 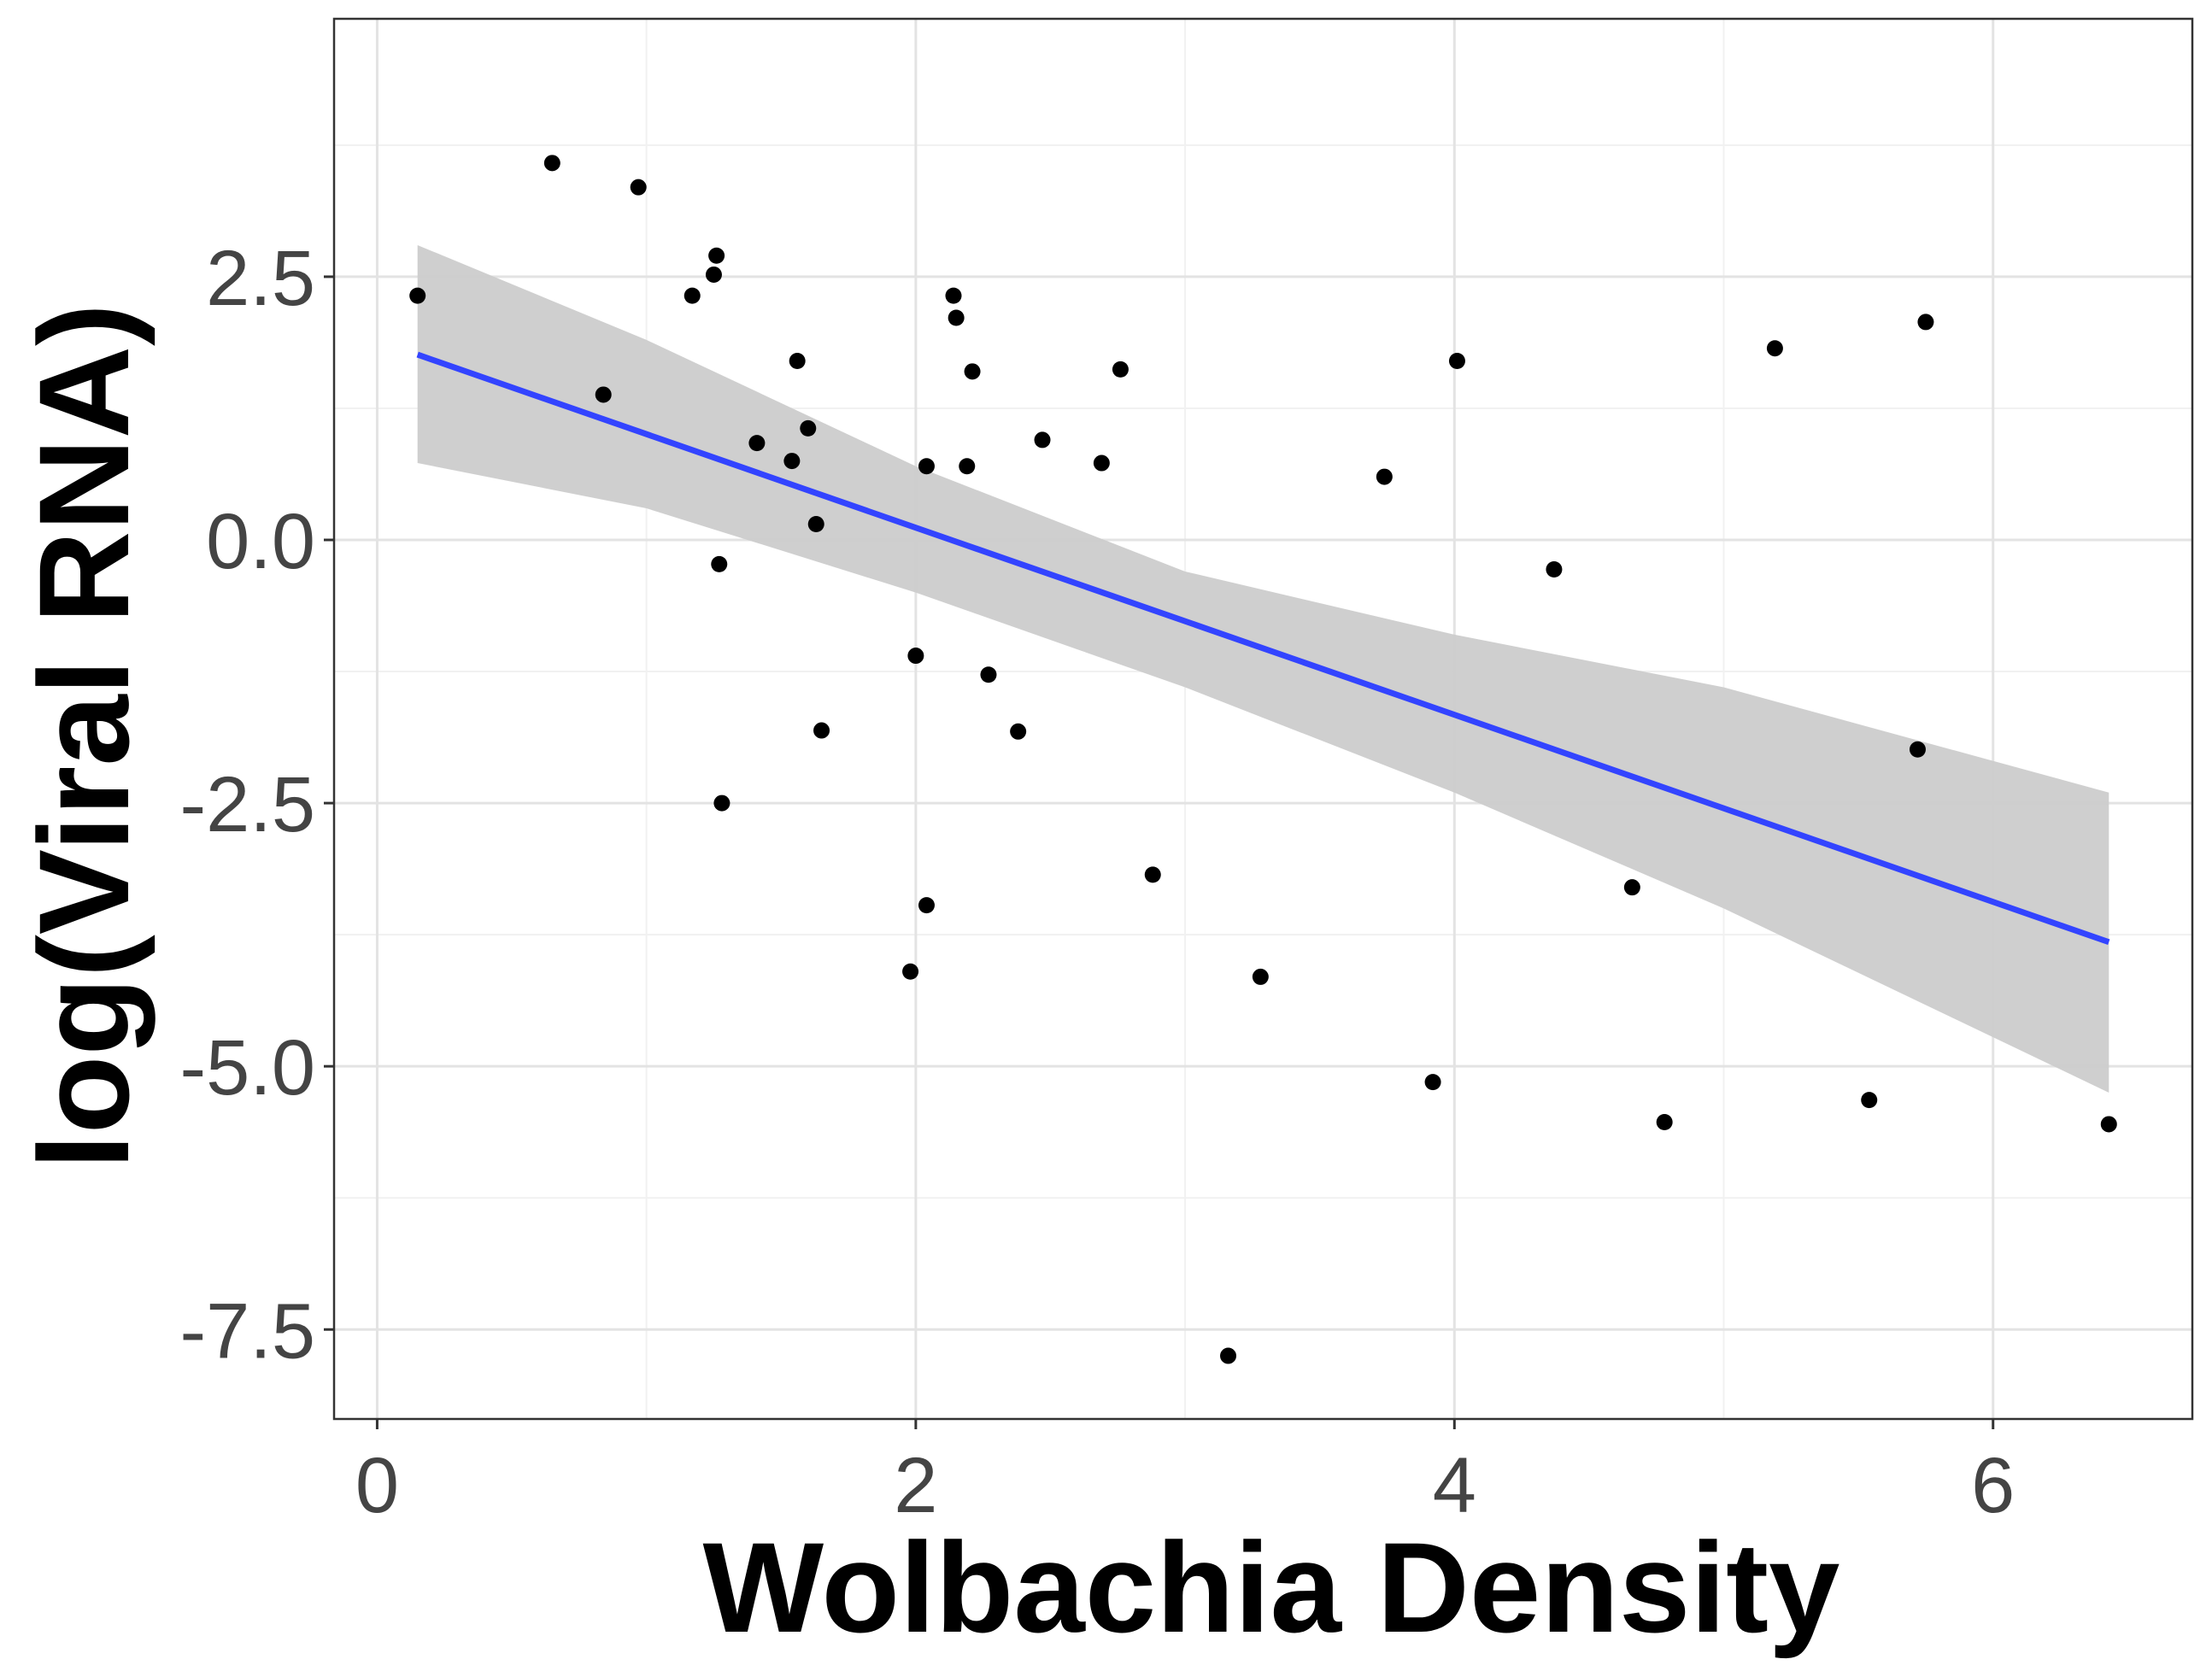 What do you see at coordinates (83, 736) in the screenshot?
I see `y-axis-title: log(Viral RNA)` at bounding box center [83, 736].